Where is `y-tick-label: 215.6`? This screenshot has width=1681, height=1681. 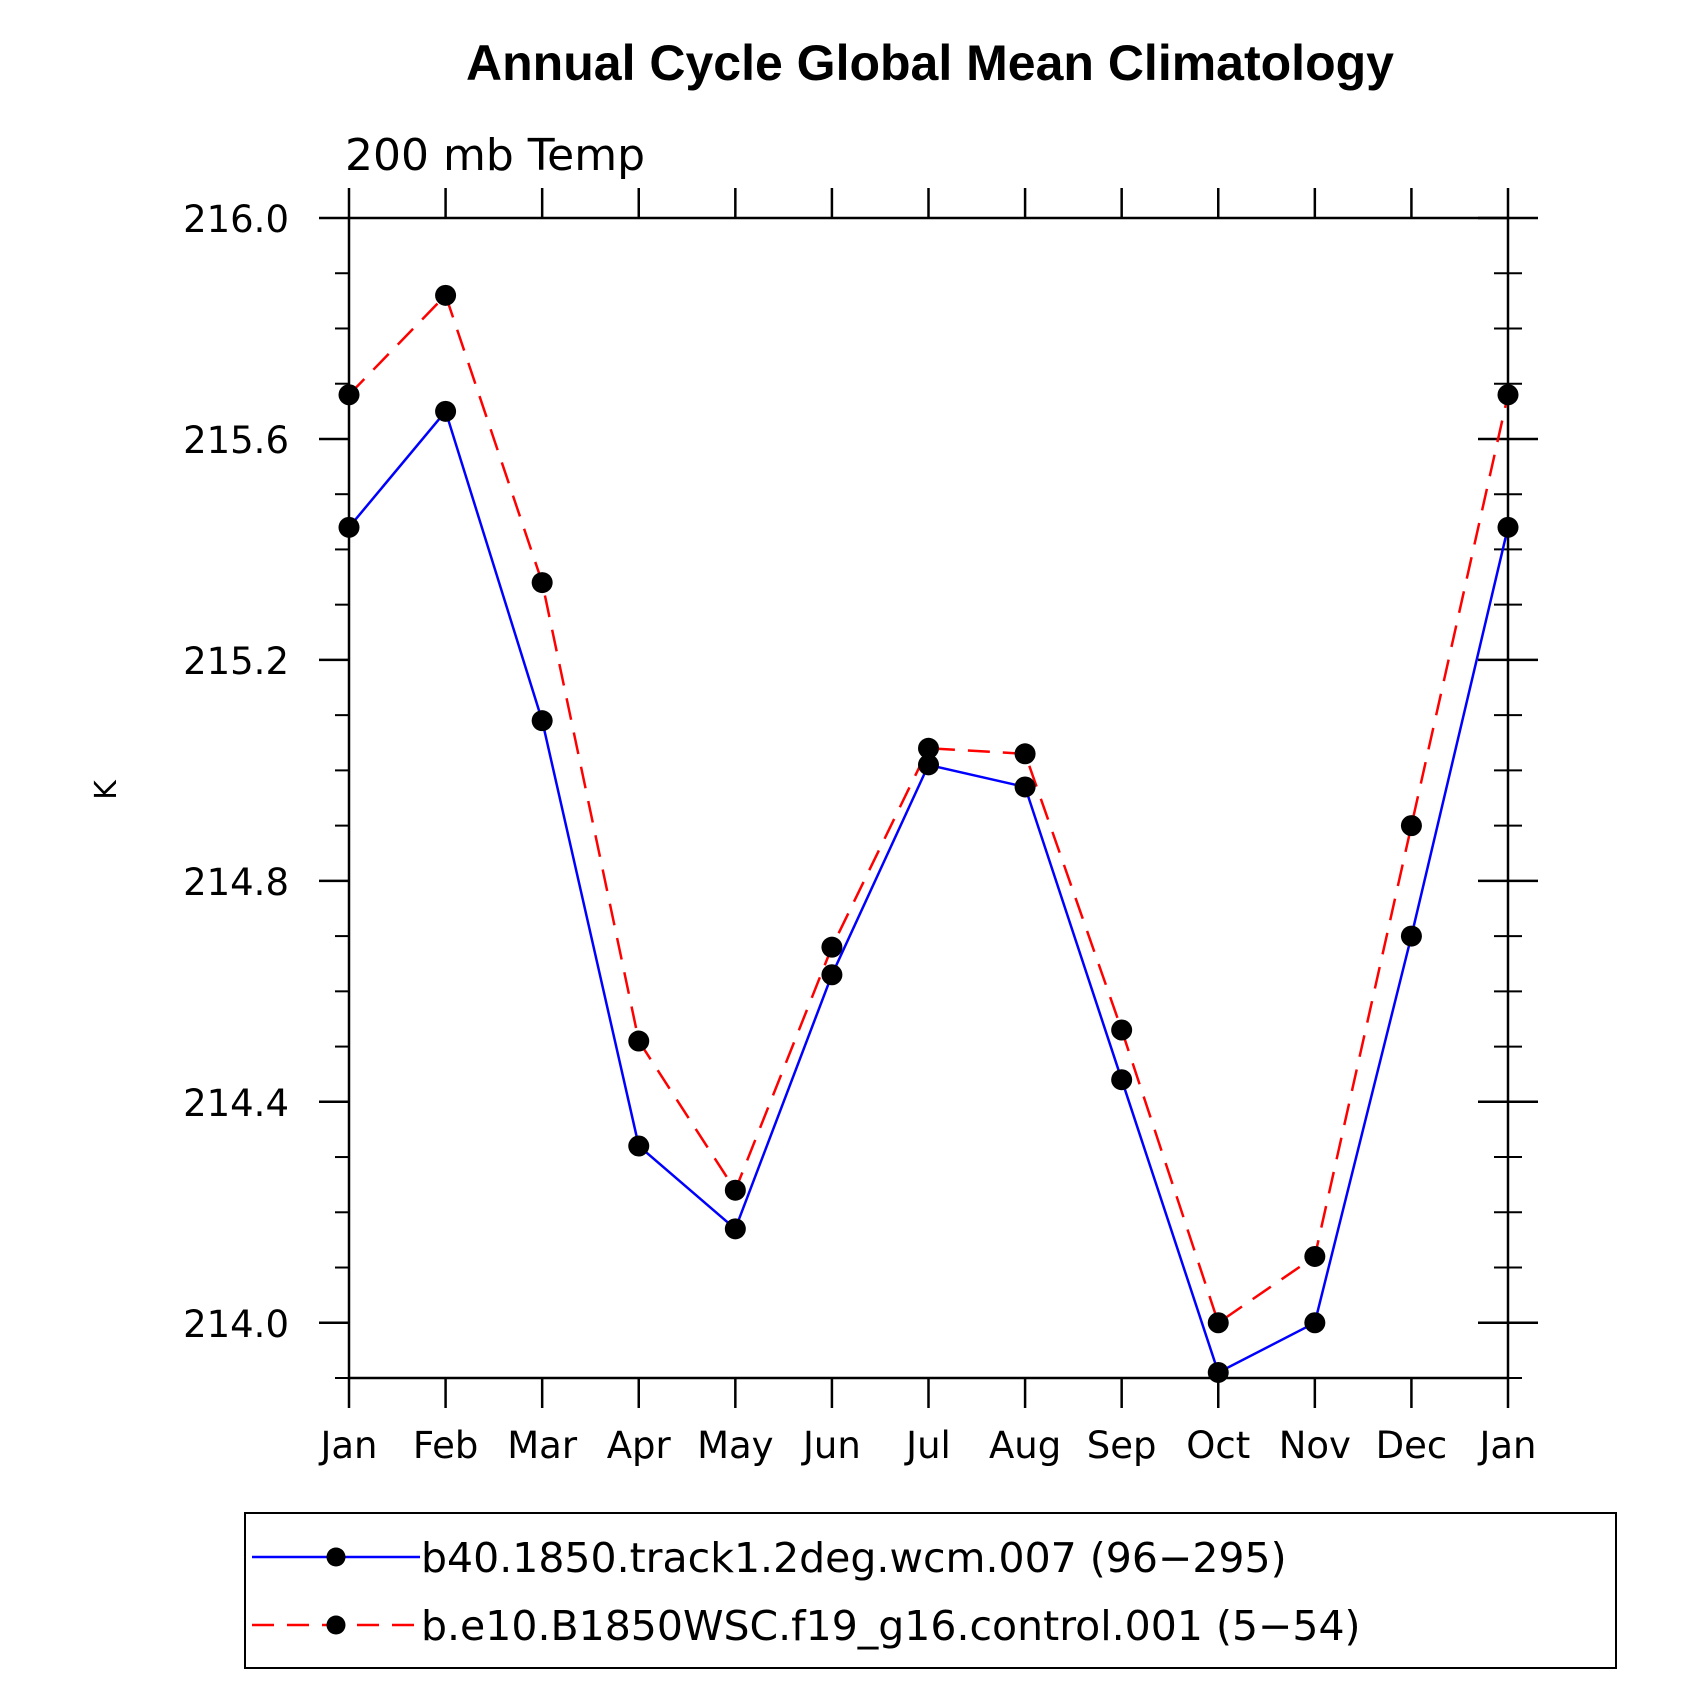
y-tick-label: 215.6 is located at coordinates (236, 440).